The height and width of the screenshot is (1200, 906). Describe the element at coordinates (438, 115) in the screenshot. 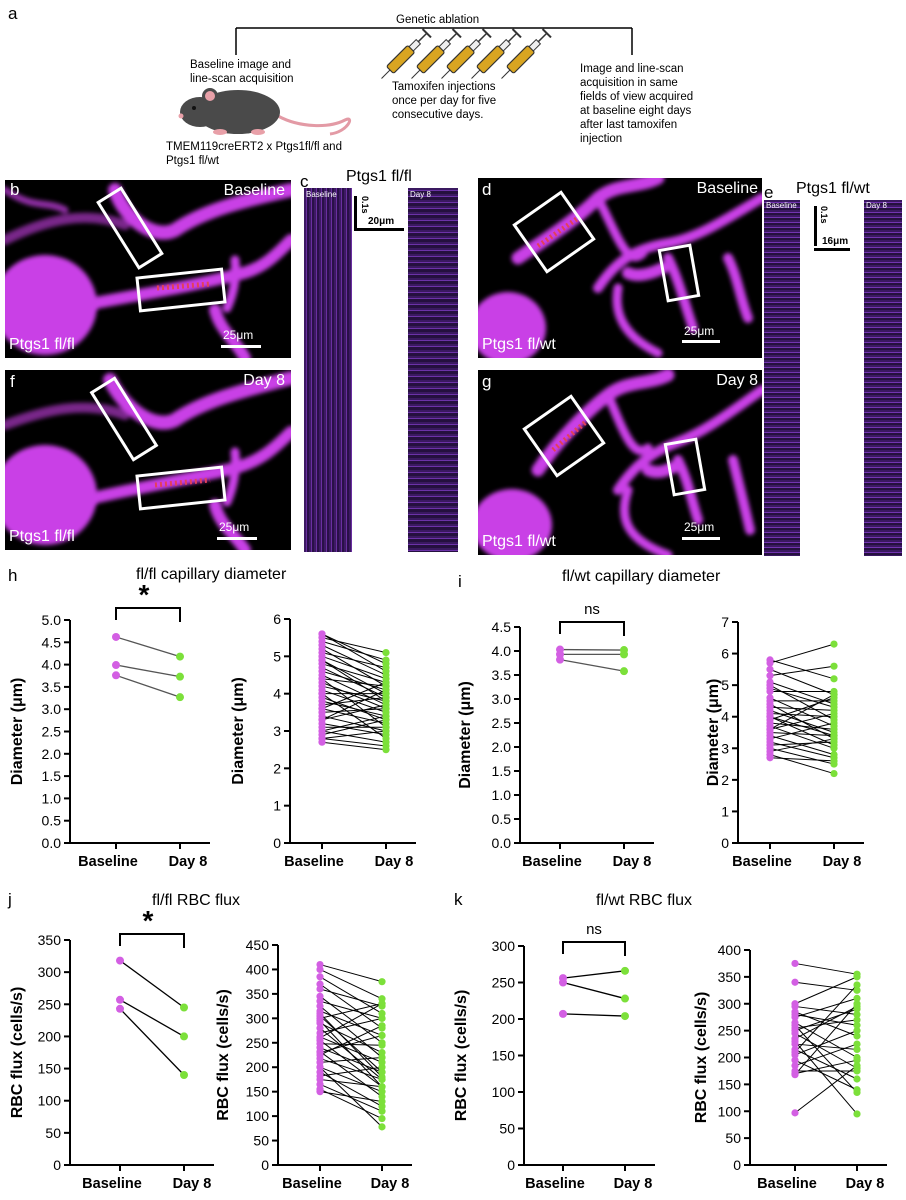

I see `text-line: consecutive days.` at that location.